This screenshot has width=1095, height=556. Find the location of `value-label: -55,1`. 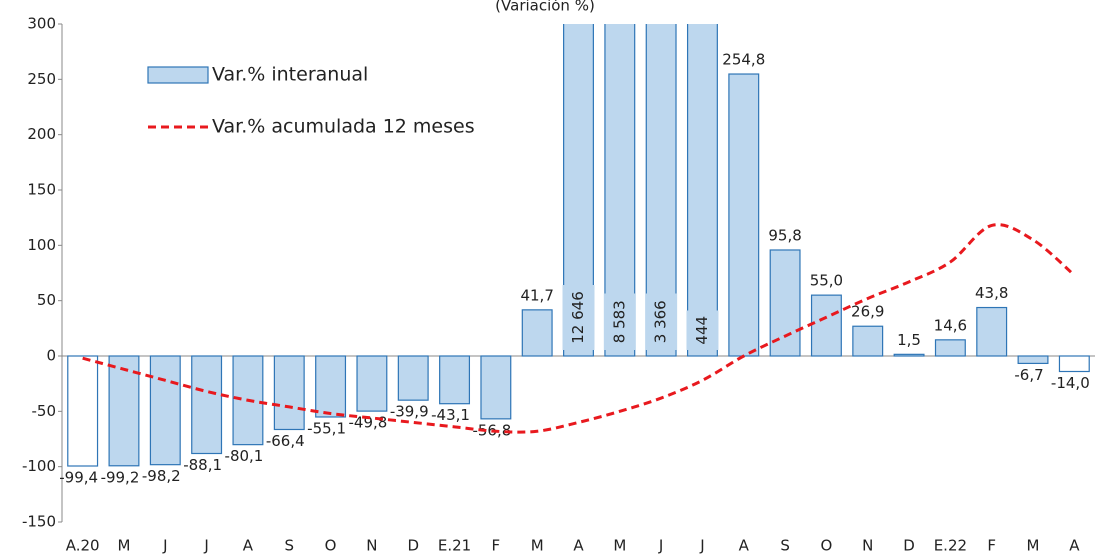

value-label: -55,1 is located at coordinates (326, 428).